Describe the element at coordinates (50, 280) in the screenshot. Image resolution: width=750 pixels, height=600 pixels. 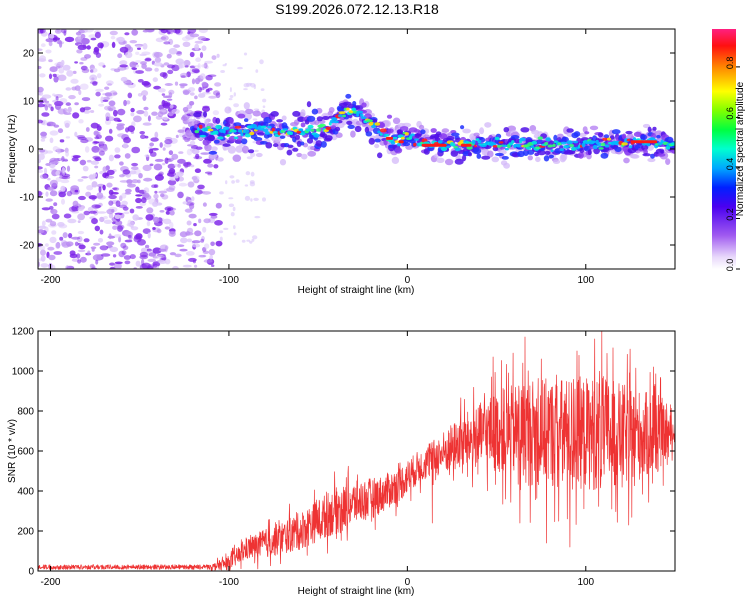
I see `x-tick-label: -200` at that location.